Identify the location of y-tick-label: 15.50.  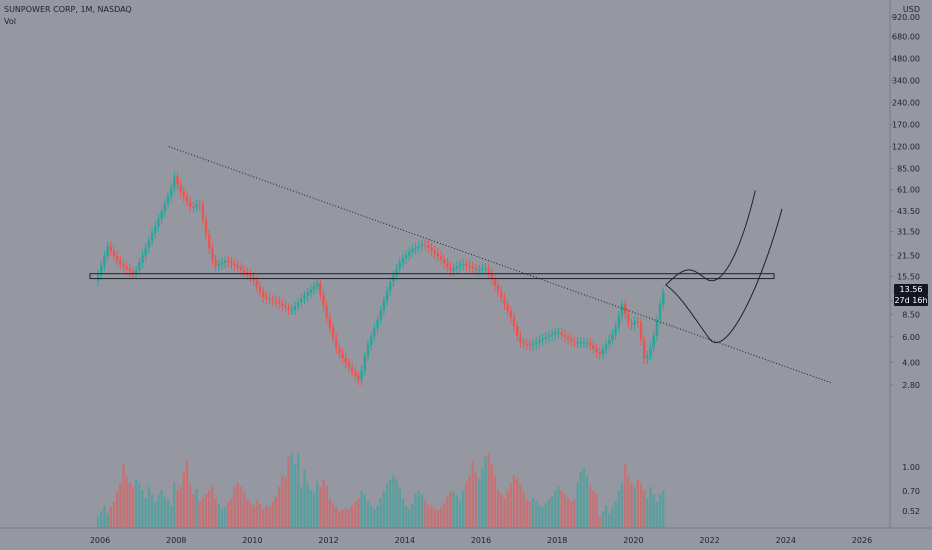
(908, 277).